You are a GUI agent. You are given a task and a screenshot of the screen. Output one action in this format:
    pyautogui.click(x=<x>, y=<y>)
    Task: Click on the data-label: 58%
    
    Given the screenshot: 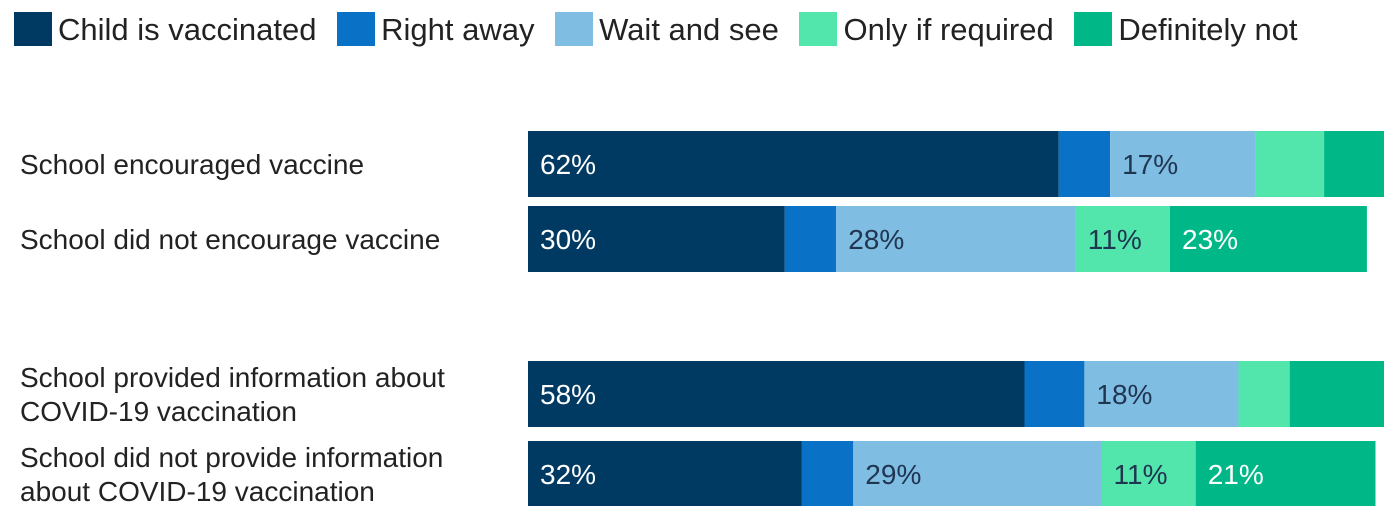 What is the action you would take?
    pyautogui.click(x=568, y=394)
    